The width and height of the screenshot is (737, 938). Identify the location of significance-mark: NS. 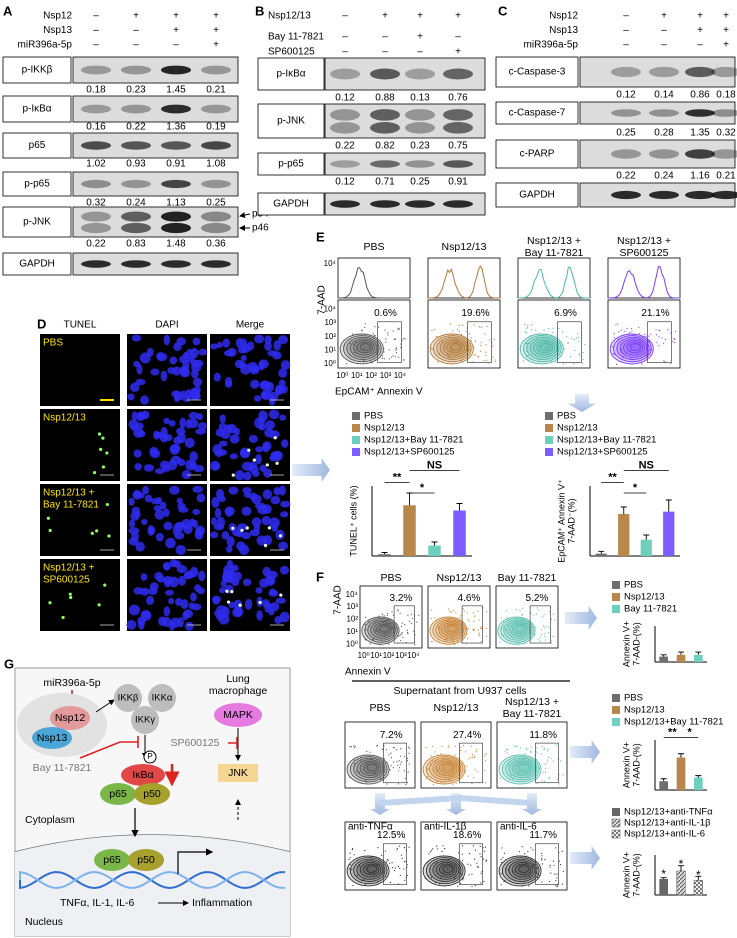
(646, 466).